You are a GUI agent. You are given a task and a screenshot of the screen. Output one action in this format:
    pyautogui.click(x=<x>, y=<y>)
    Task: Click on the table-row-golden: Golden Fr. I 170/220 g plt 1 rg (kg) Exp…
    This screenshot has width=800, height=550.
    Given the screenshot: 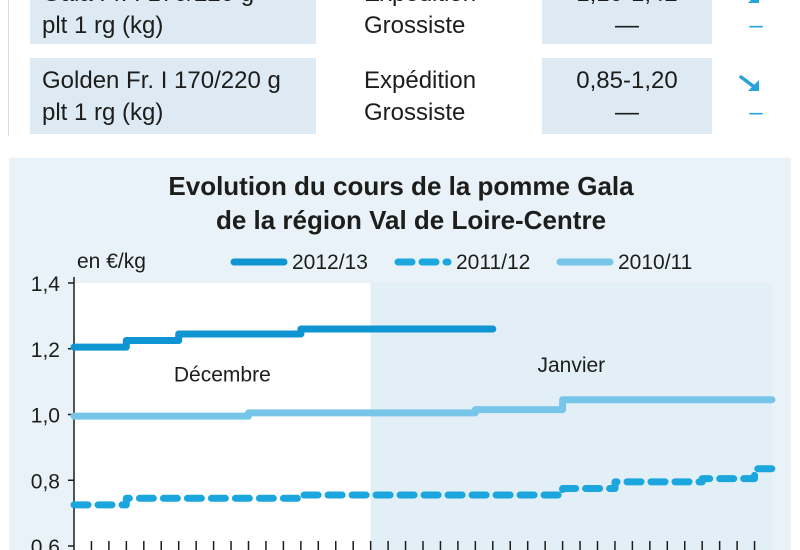 What is the action you would take?
    pyautogui.click(x=400, y=96)
    